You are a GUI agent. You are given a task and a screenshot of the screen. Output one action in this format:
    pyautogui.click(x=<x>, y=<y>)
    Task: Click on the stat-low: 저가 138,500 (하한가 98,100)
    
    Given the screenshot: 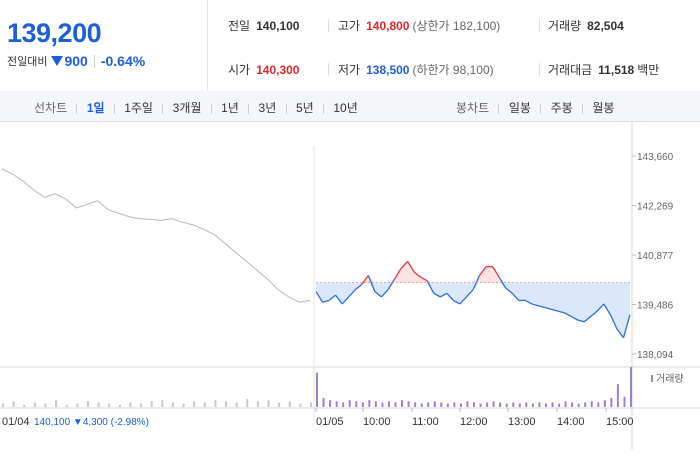 What is the action you would take?
    pyautogui.click(x=416, y=69)
    